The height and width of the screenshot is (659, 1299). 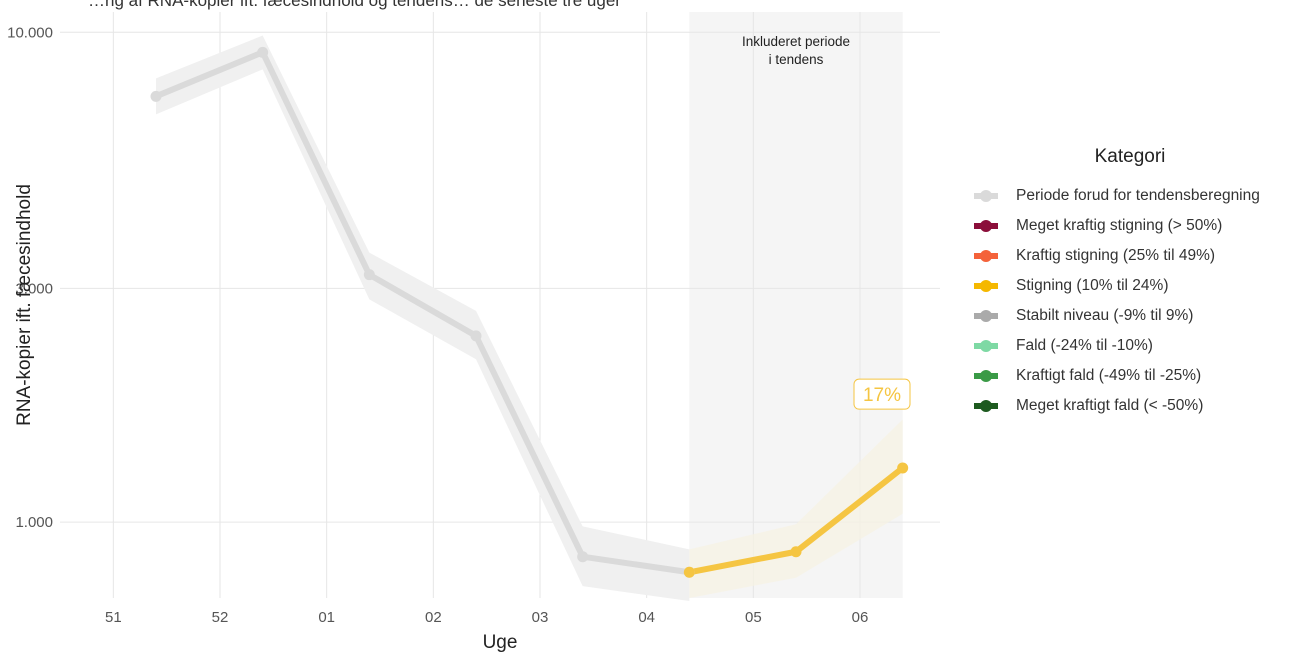 I want to click on legend-item: Meget kraftig stigning (> 50%), so click(x=1134, y=226).